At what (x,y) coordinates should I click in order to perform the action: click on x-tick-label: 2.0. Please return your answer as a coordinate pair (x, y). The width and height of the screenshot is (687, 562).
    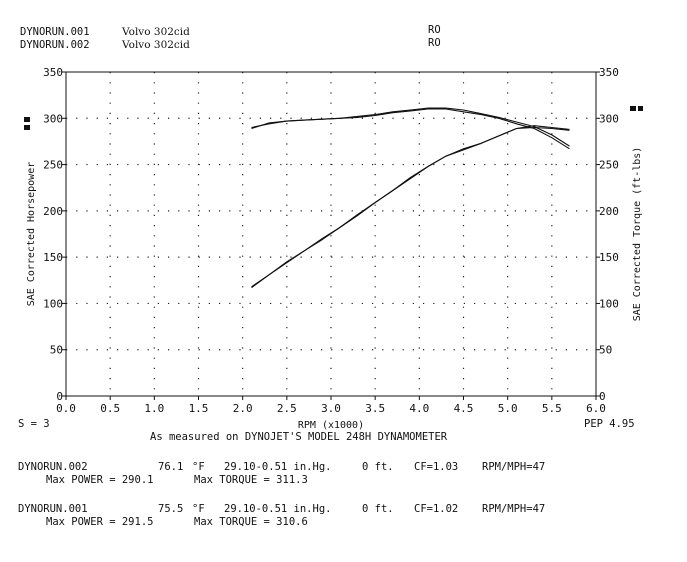
    Looking at the image, I should click on (243, 408).